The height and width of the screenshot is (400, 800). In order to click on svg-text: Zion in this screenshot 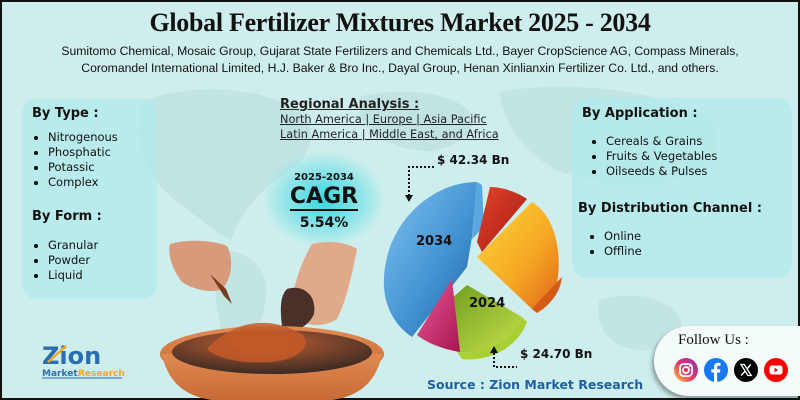, I will do `click(71, 356)`.